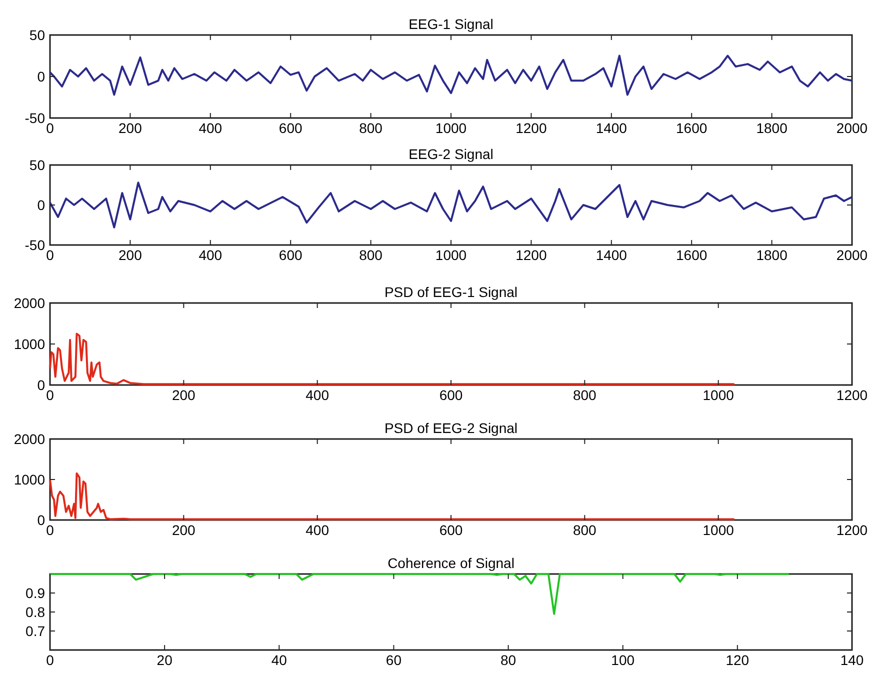 This screenshot has height=680, width=878. I want to click on x-tick-label: 60, so click(394, 660).